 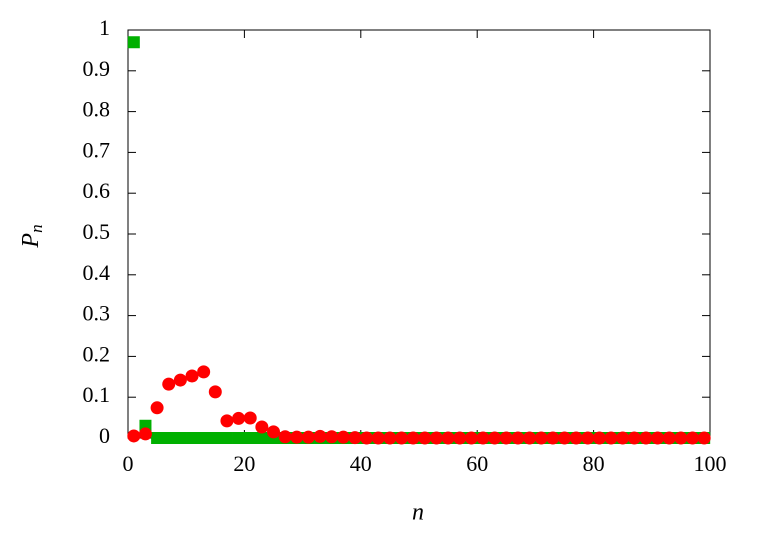 What do you see at coordinates (97, 394) in the screenshot?
I see `y-tick-label: 0.1` at bounding box center [97, 394].